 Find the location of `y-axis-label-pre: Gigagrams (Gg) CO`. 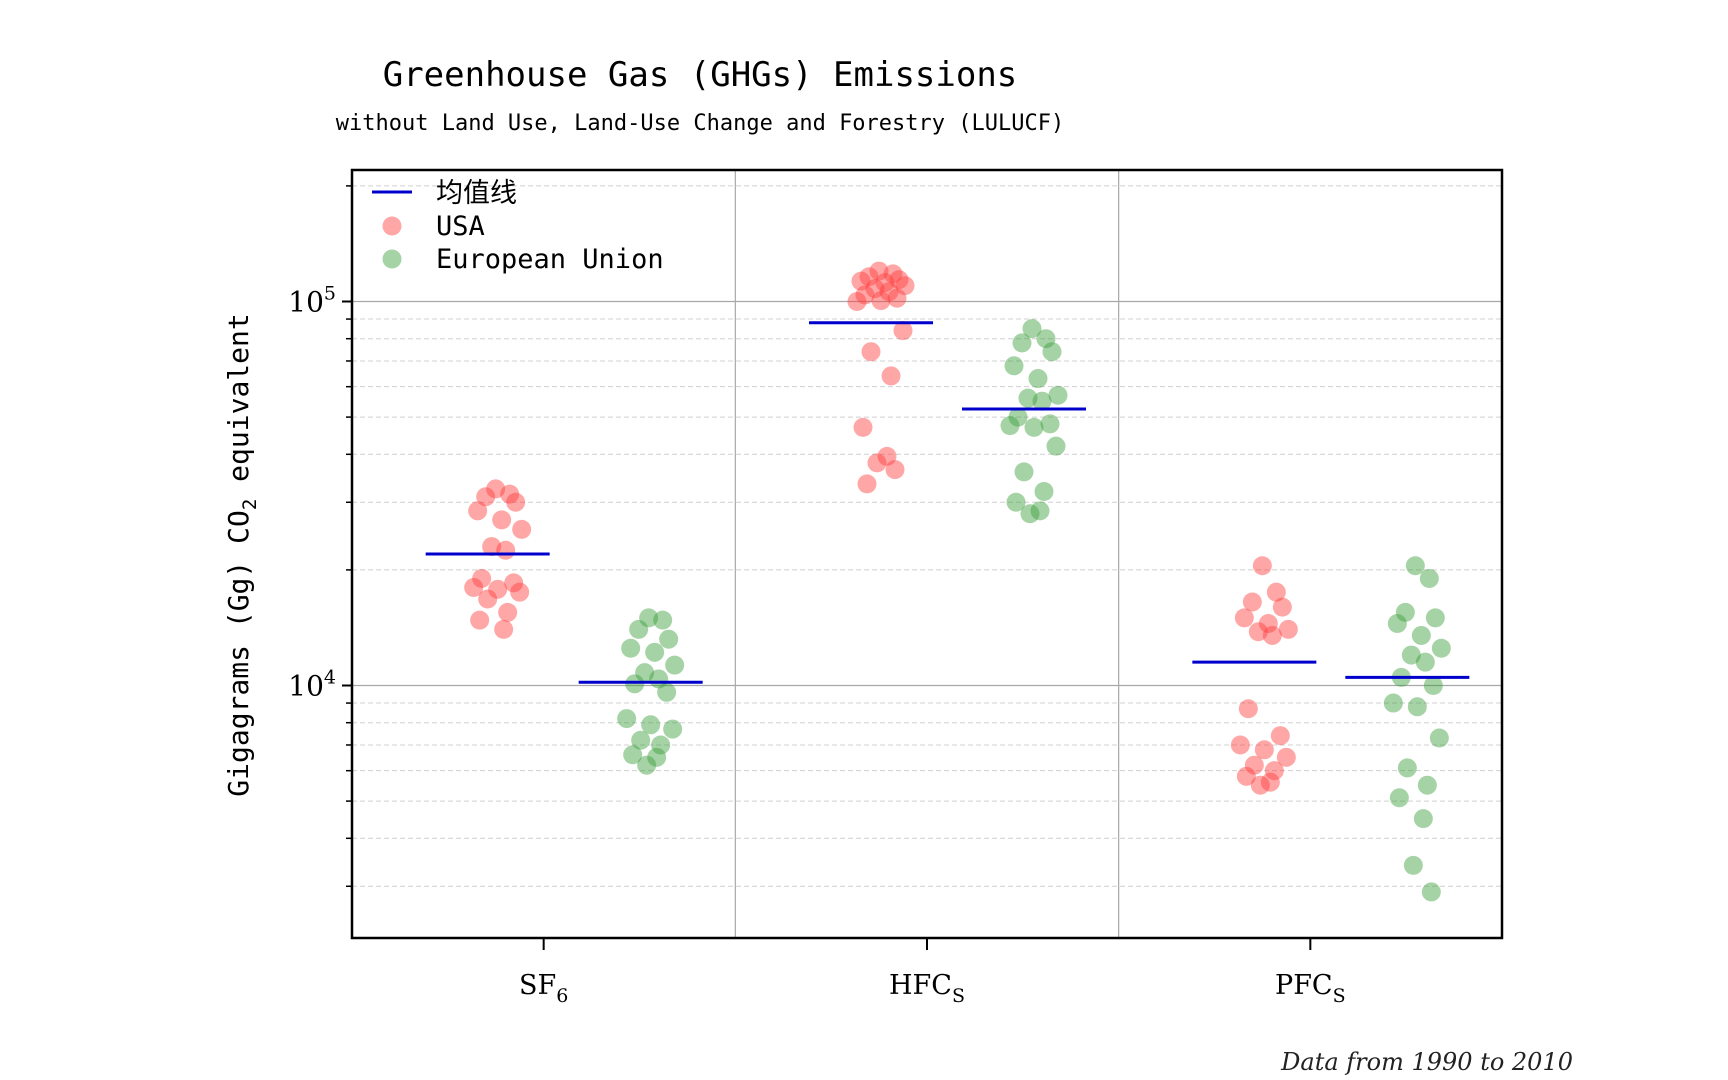

y-axis-label-pre: Gigagrams (Gg) CO is located at coordinates (238, 653).